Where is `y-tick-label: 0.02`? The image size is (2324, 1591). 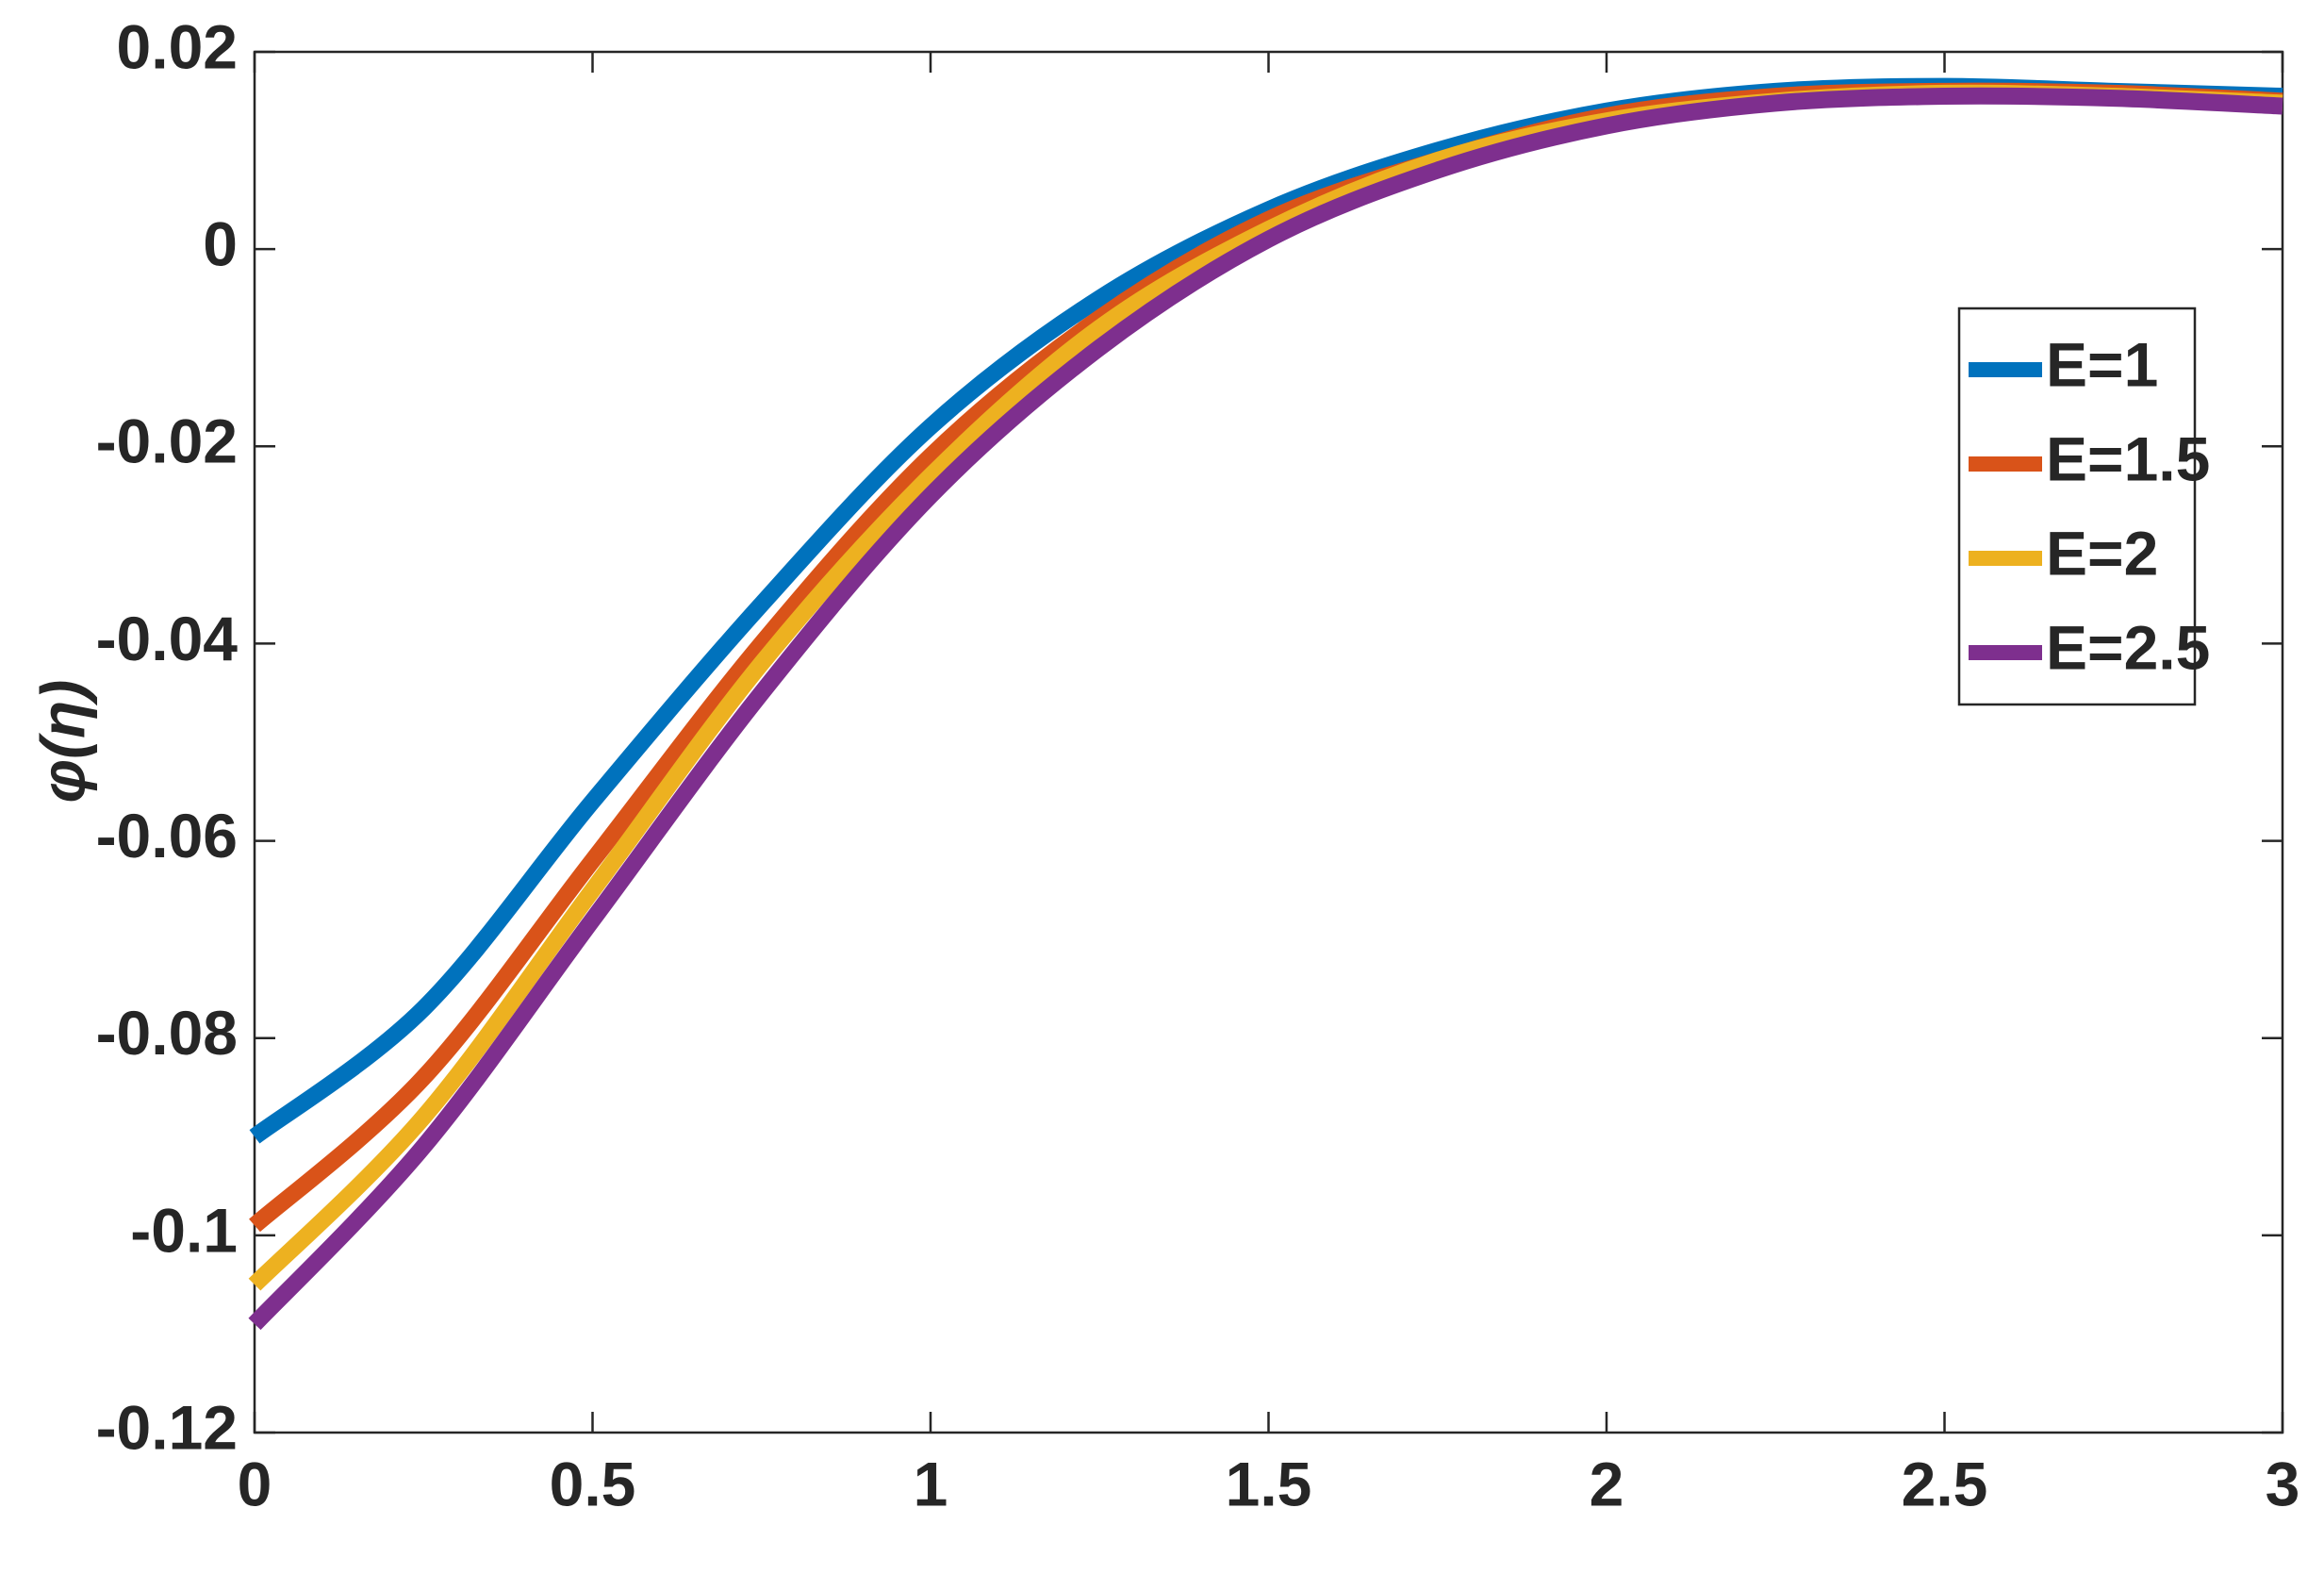 y-tick-label: 0.02 is located at coordinates (178, 46).